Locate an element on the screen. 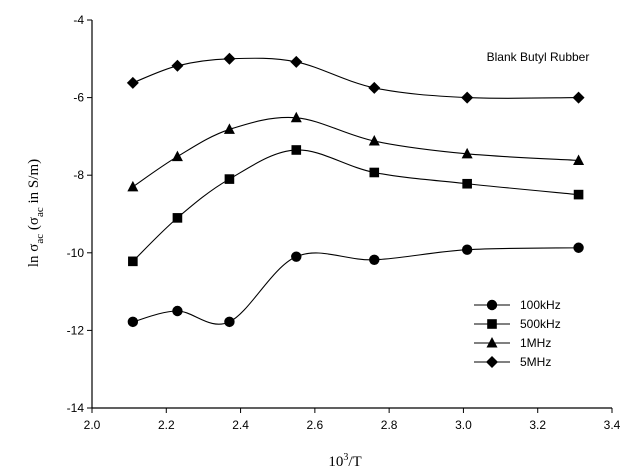 The image size is (641, 471). x-tick-label: 3.4 is located at coordinates (612, 425).